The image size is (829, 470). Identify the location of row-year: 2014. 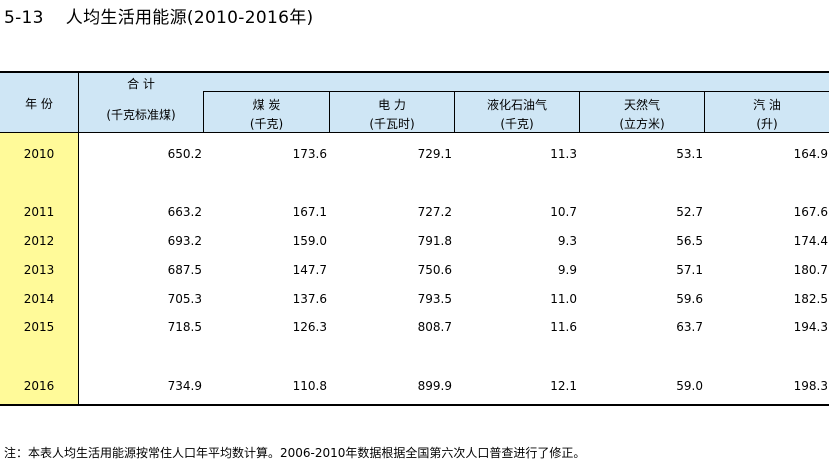
(39, 299).